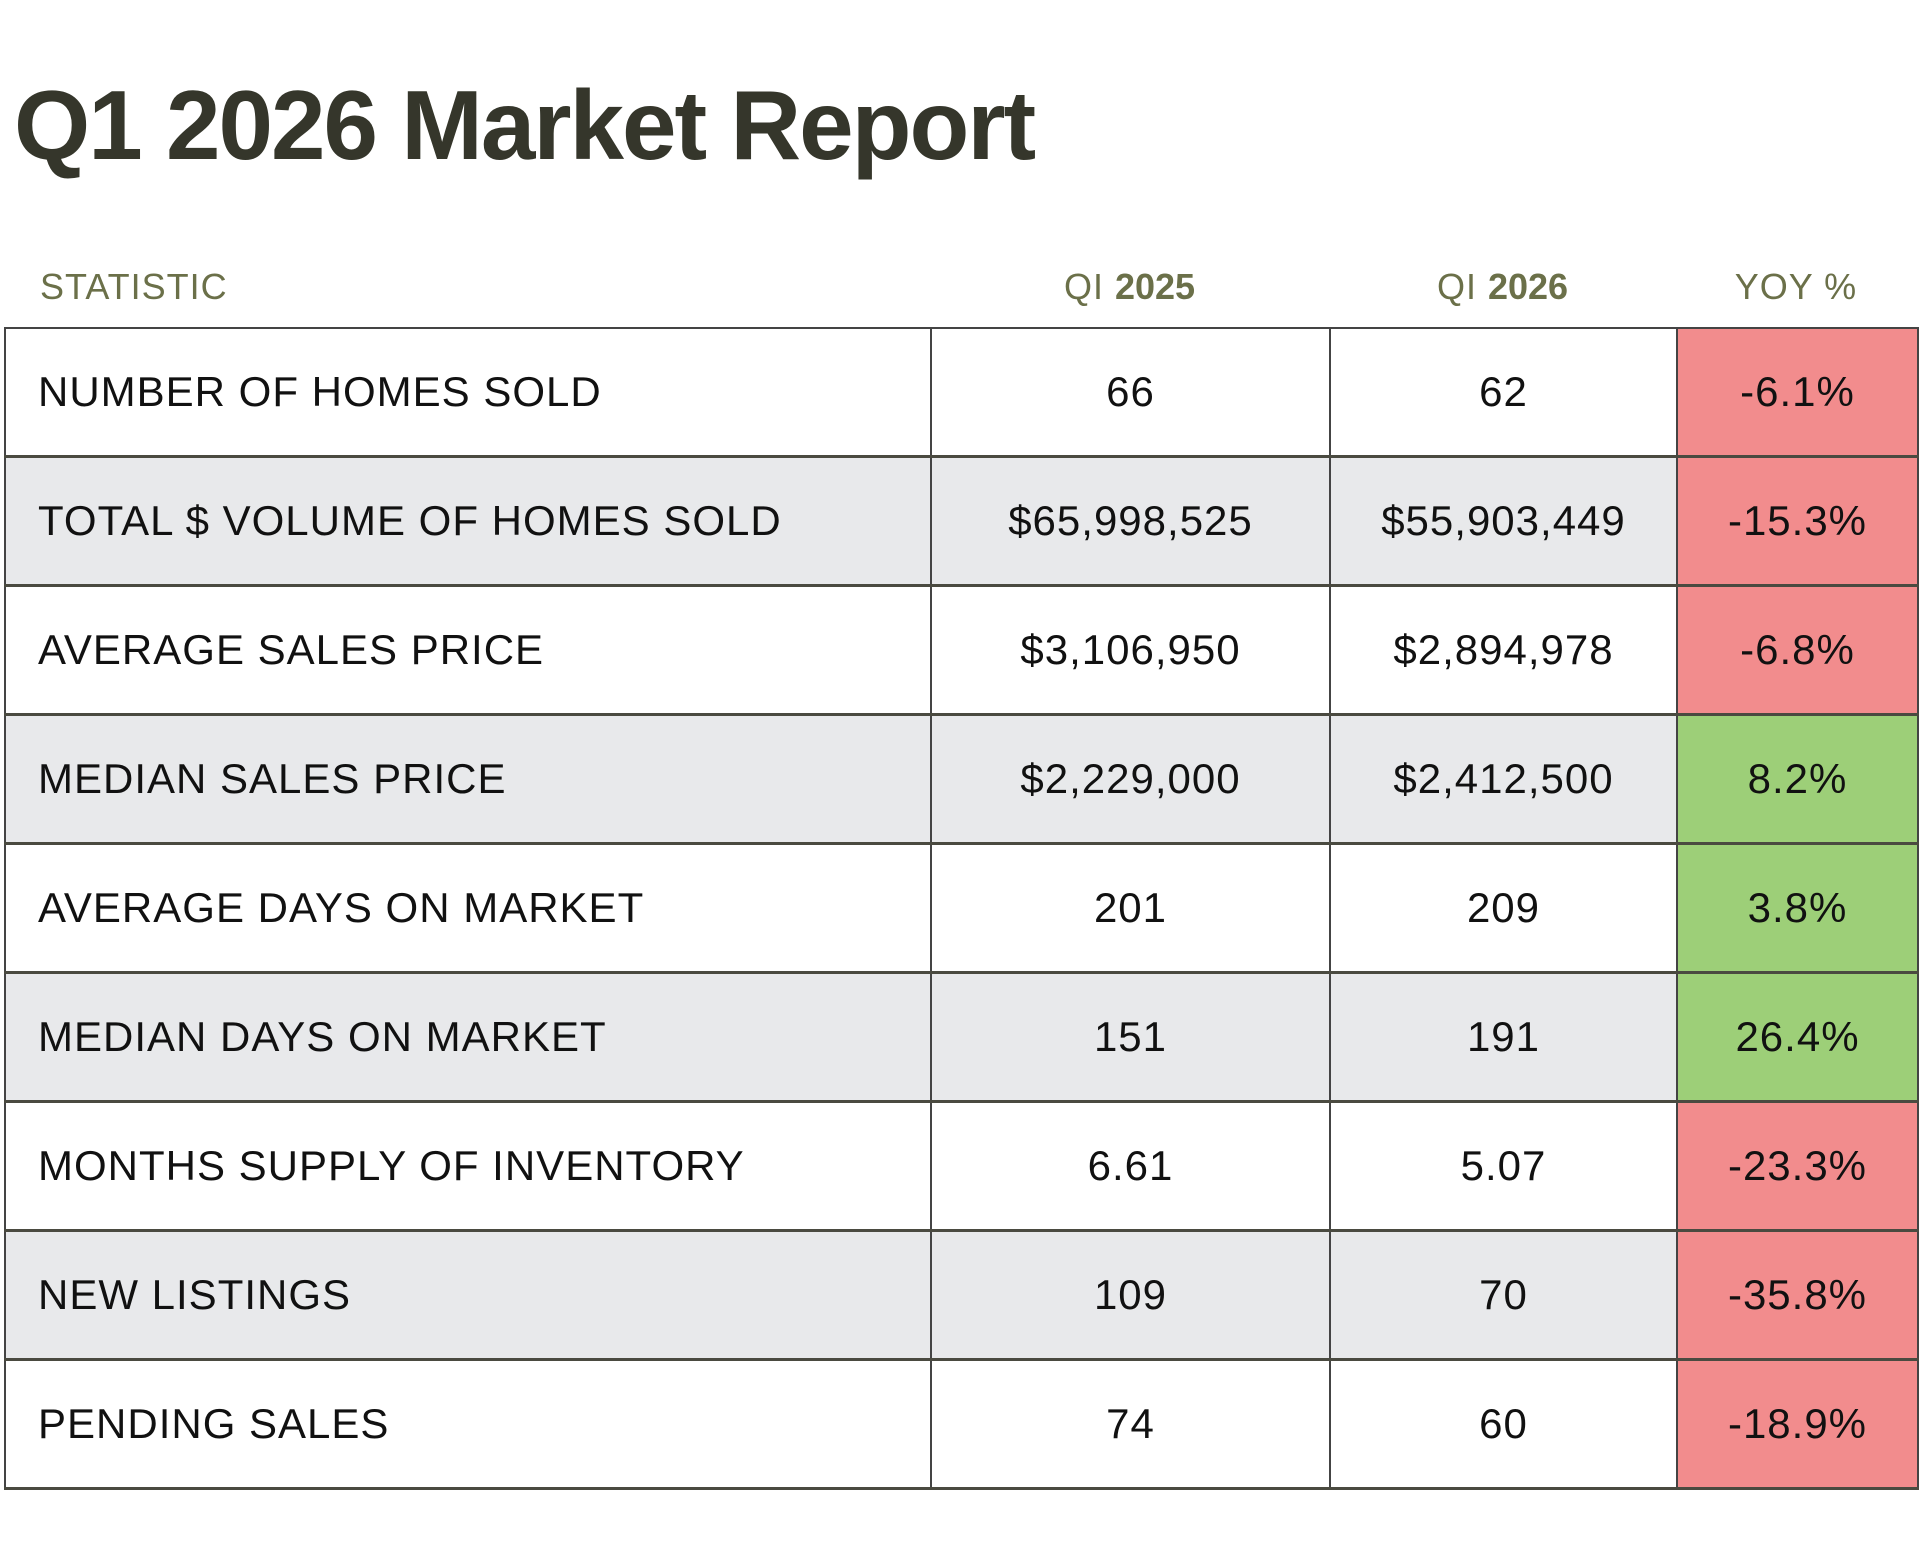 The height and width of the screenshot is (1557, 1920). What do you see at coordinates (468, 1166) in the screenshot?
I see `statistic-label: MONTHS SUPPLY OF INVENTORY` at bounding box center [468, 1166].